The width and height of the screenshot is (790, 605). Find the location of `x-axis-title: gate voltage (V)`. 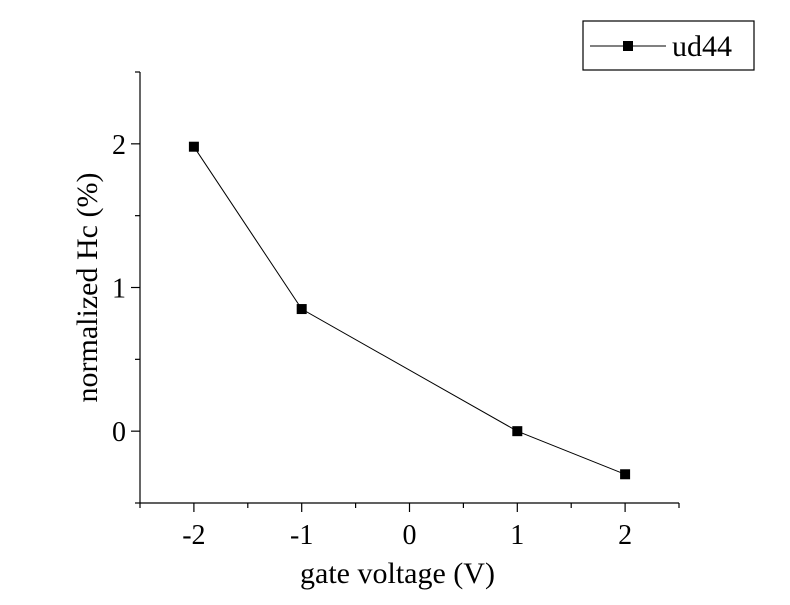

x-axis-title: gate voltage (V) is located at coordinates (397, 573).